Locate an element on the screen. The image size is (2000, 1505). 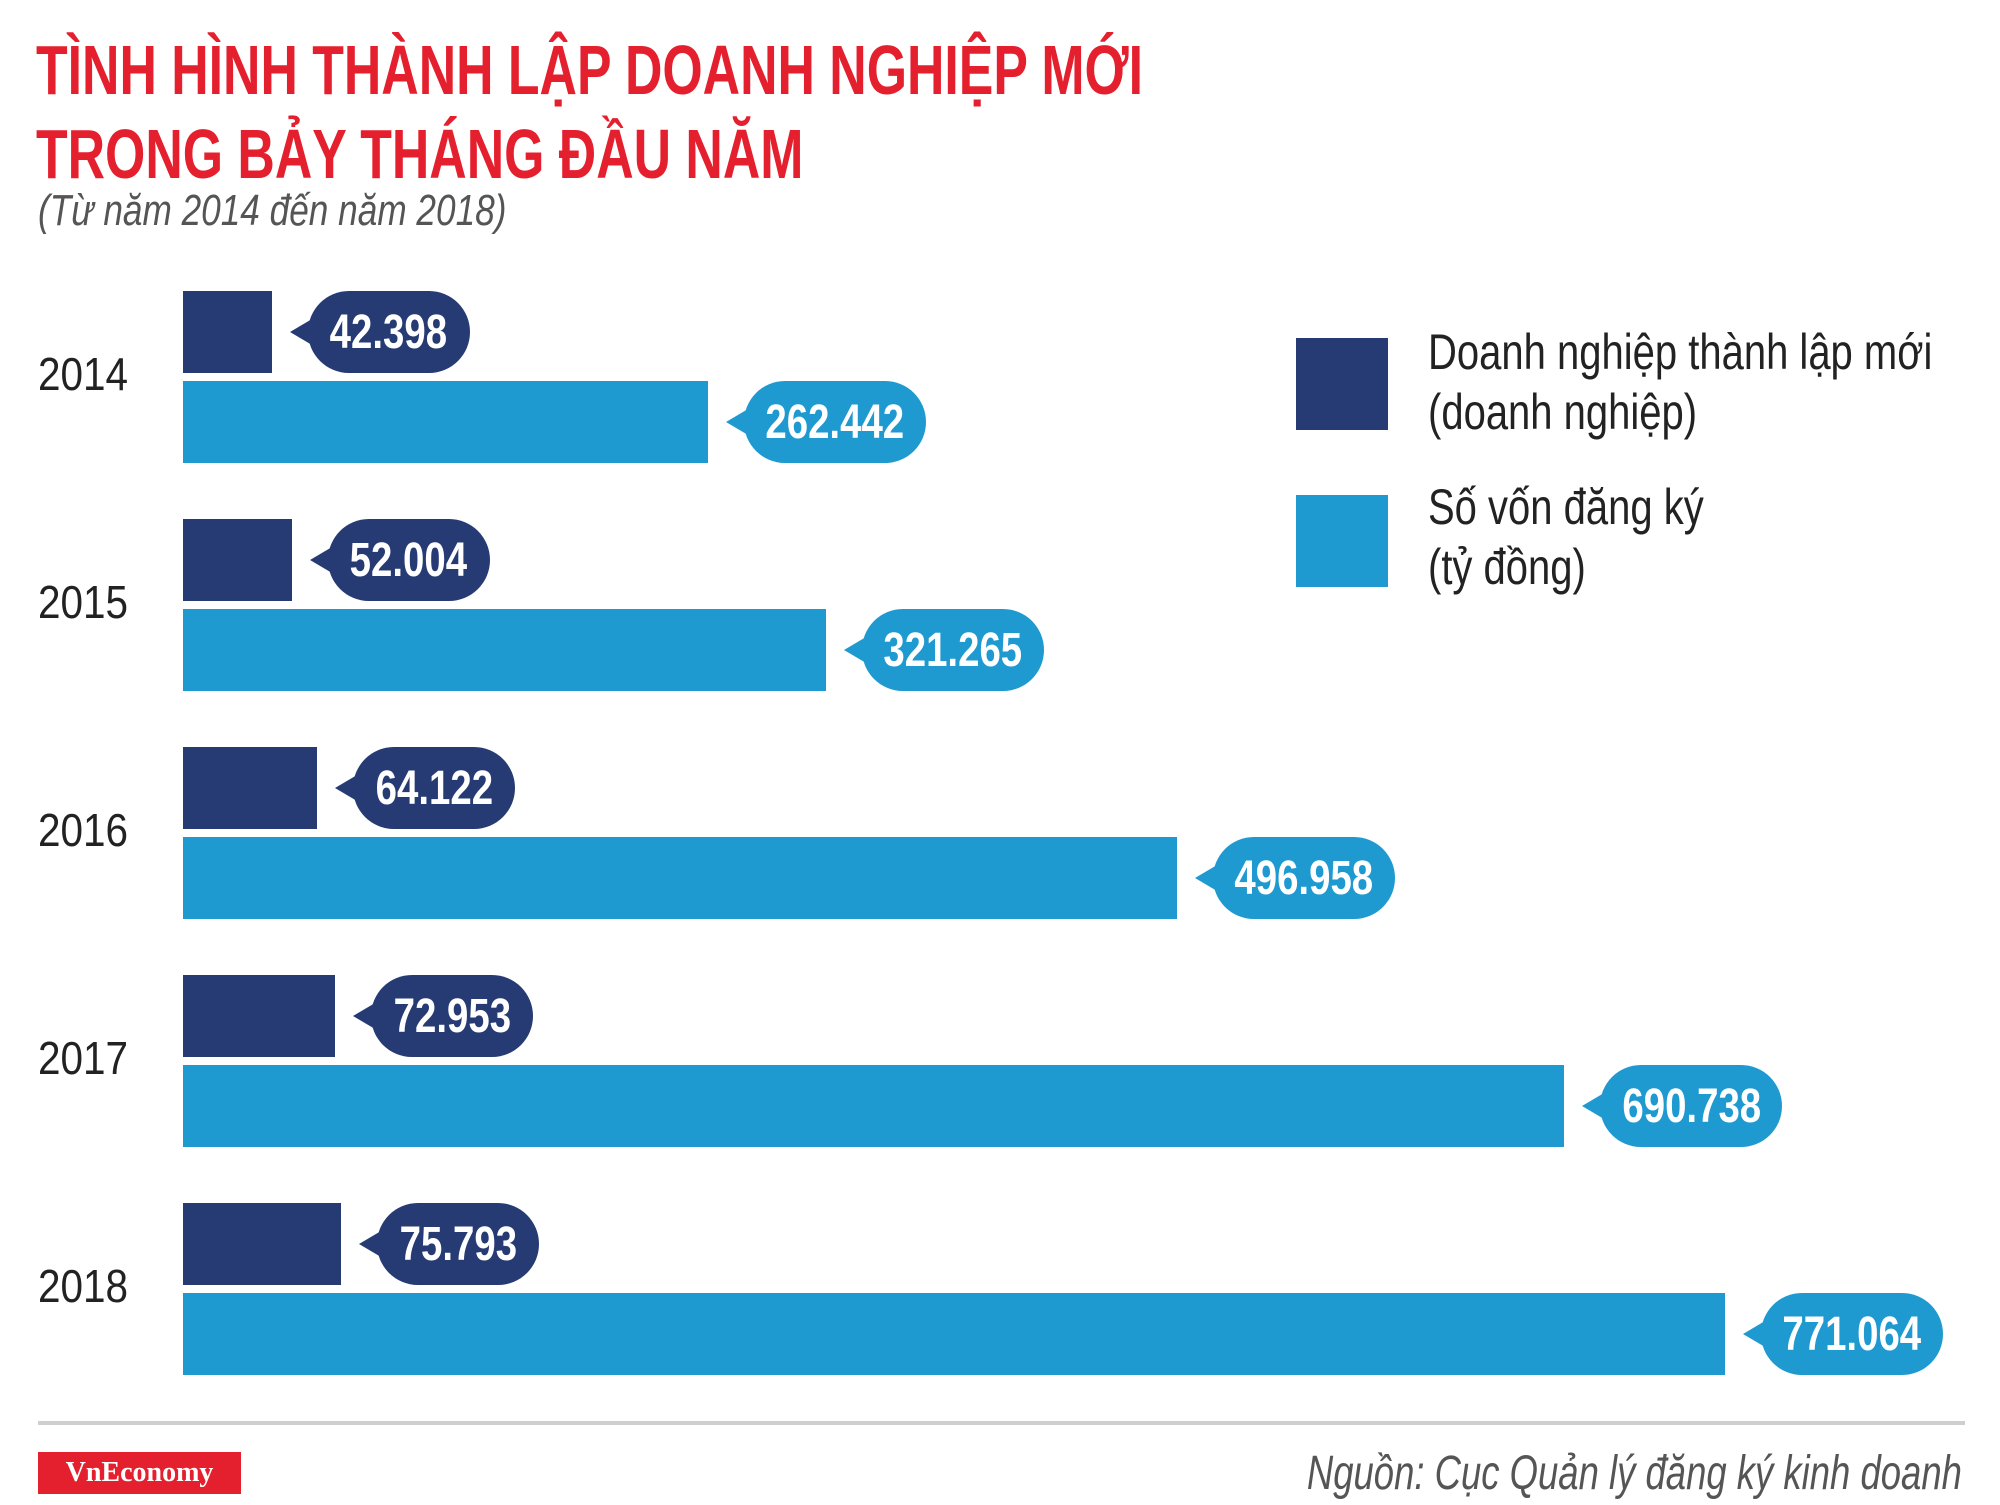
capital-bar-2018 is located at coordinates (954, 1334).